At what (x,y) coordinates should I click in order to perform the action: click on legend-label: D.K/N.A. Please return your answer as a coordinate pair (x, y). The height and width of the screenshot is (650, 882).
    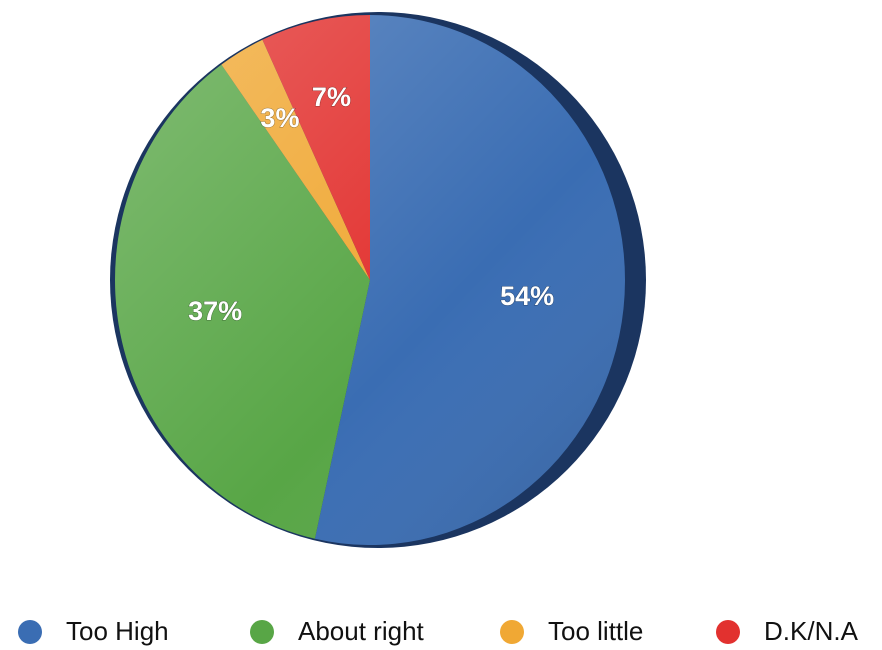
    Looking at the image, I should click on (811, 631).